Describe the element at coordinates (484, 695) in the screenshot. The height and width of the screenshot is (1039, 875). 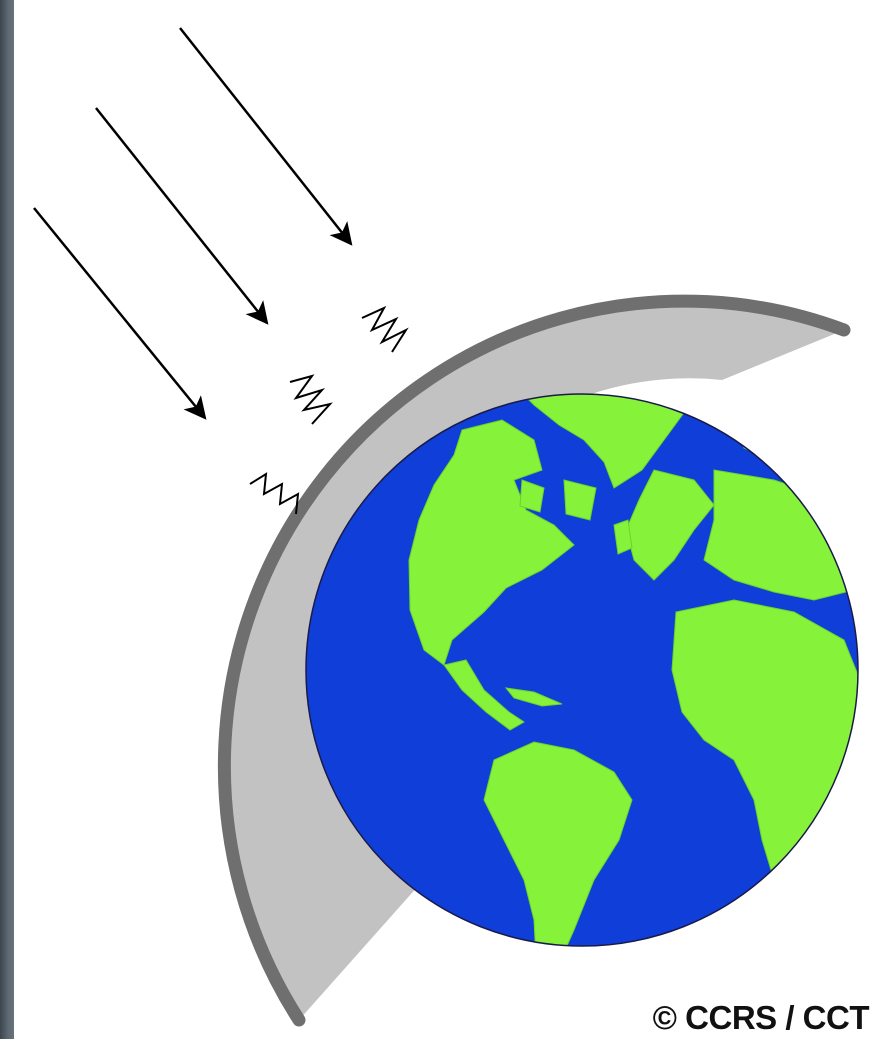
I see `central-america` at that location.